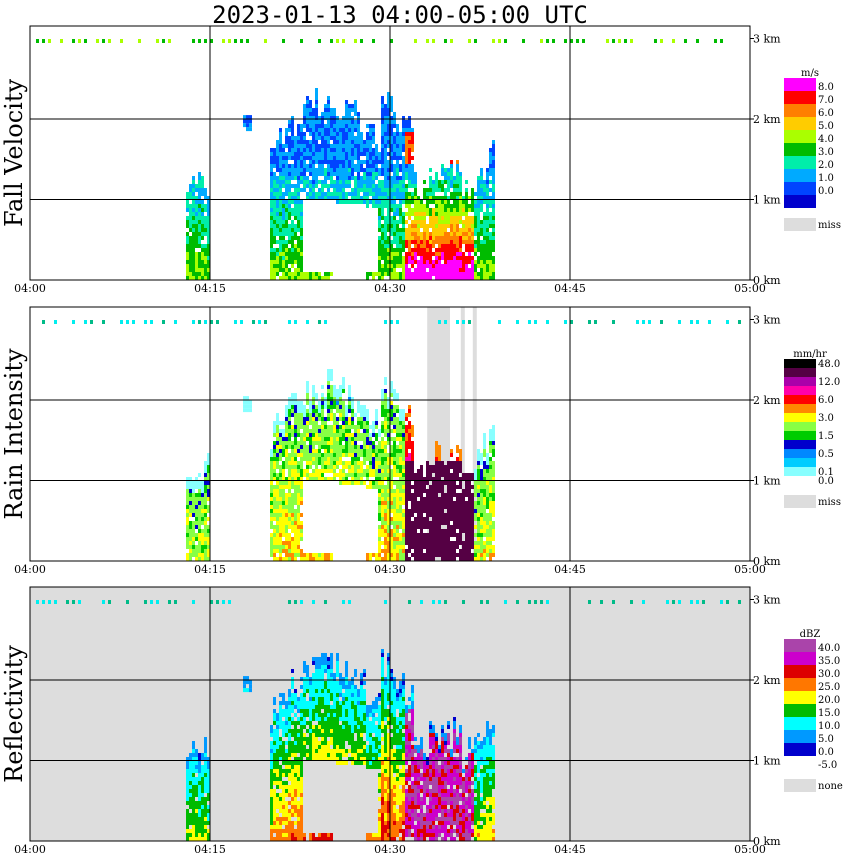 This screenshot has height=868, width=850. I want to click on x-tick-label: 04:30, so click(390, 569).